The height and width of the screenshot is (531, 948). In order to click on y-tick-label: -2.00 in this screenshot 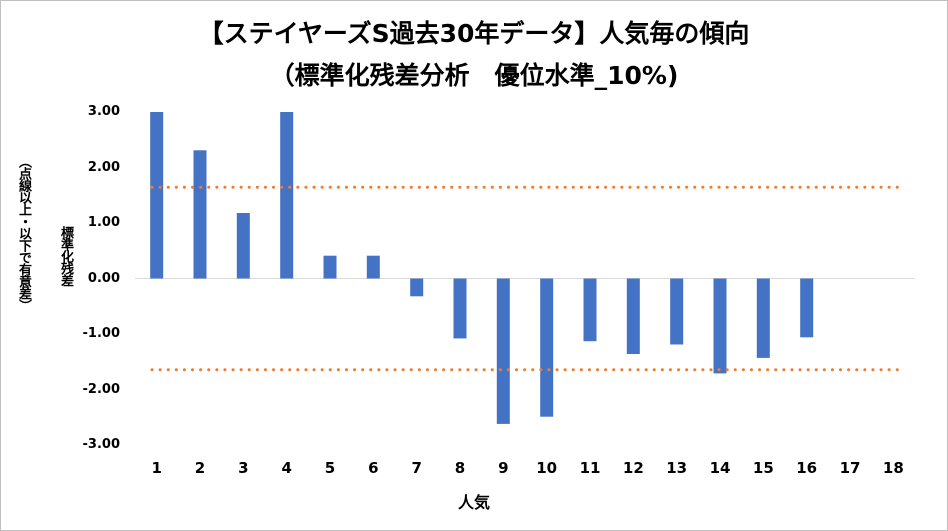, I will do `click(101, 389)`.